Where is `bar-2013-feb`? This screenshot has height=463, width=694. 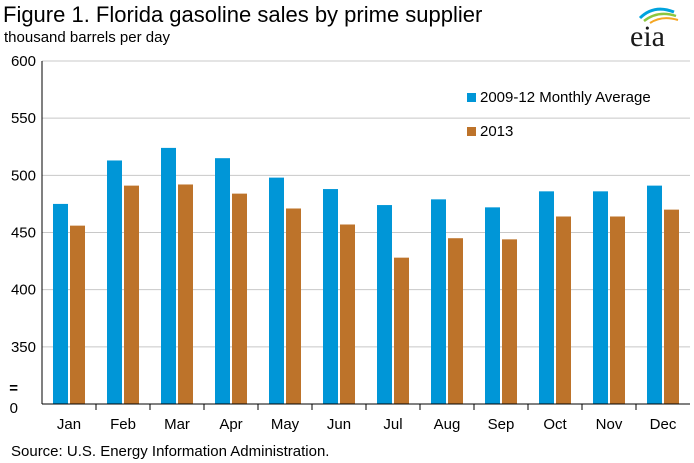
bar-2013-feb is located at coordinates (131, 294).